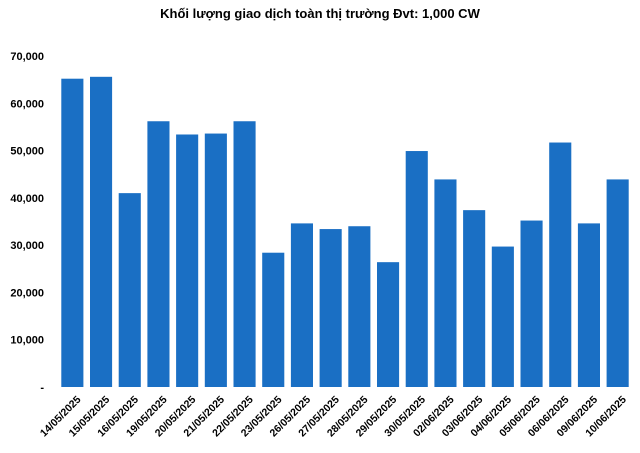 Image resolution: width=640 pixels, height=453 pixels. Describe the element at coordinates (27, 293) in the screenshot. I see `y-tick-label: 20,000` at that location.